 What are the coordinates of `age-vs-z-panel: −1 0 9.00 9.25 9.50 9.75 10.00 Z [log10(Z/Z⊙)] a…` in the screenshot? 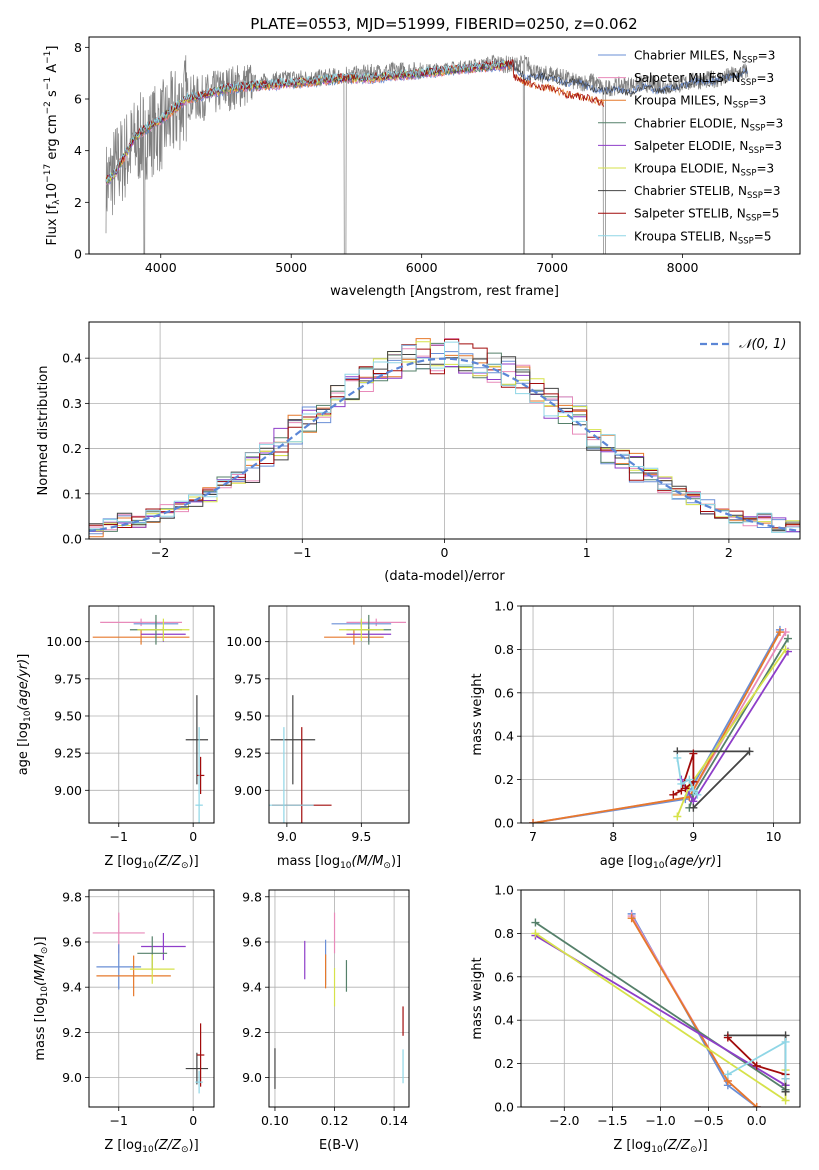 It's located at (115, 738).